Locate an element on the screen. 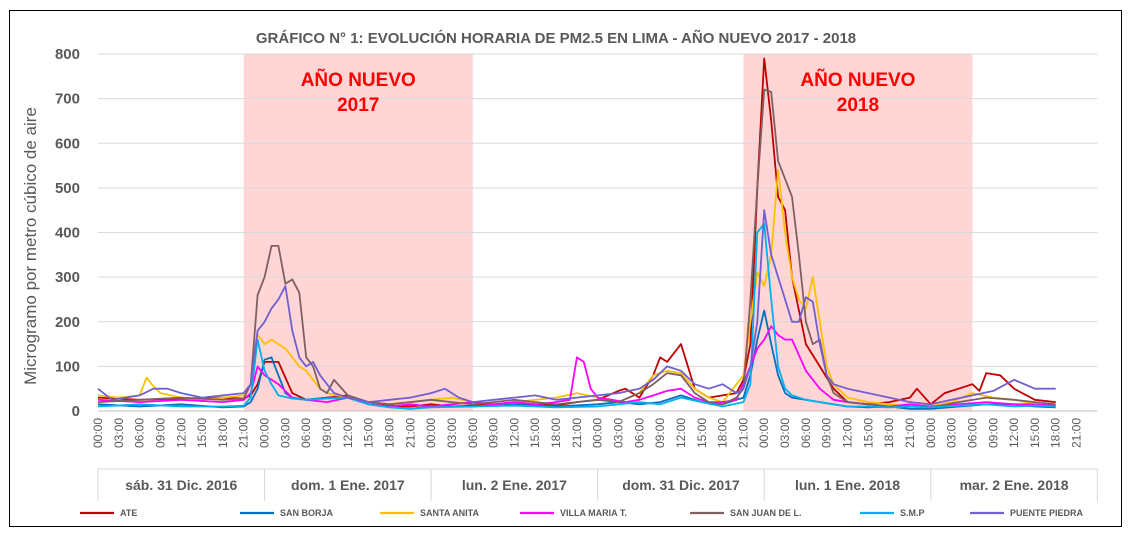  legend-item: SAN JUAN DE L. is located at coordinates (746, 513).